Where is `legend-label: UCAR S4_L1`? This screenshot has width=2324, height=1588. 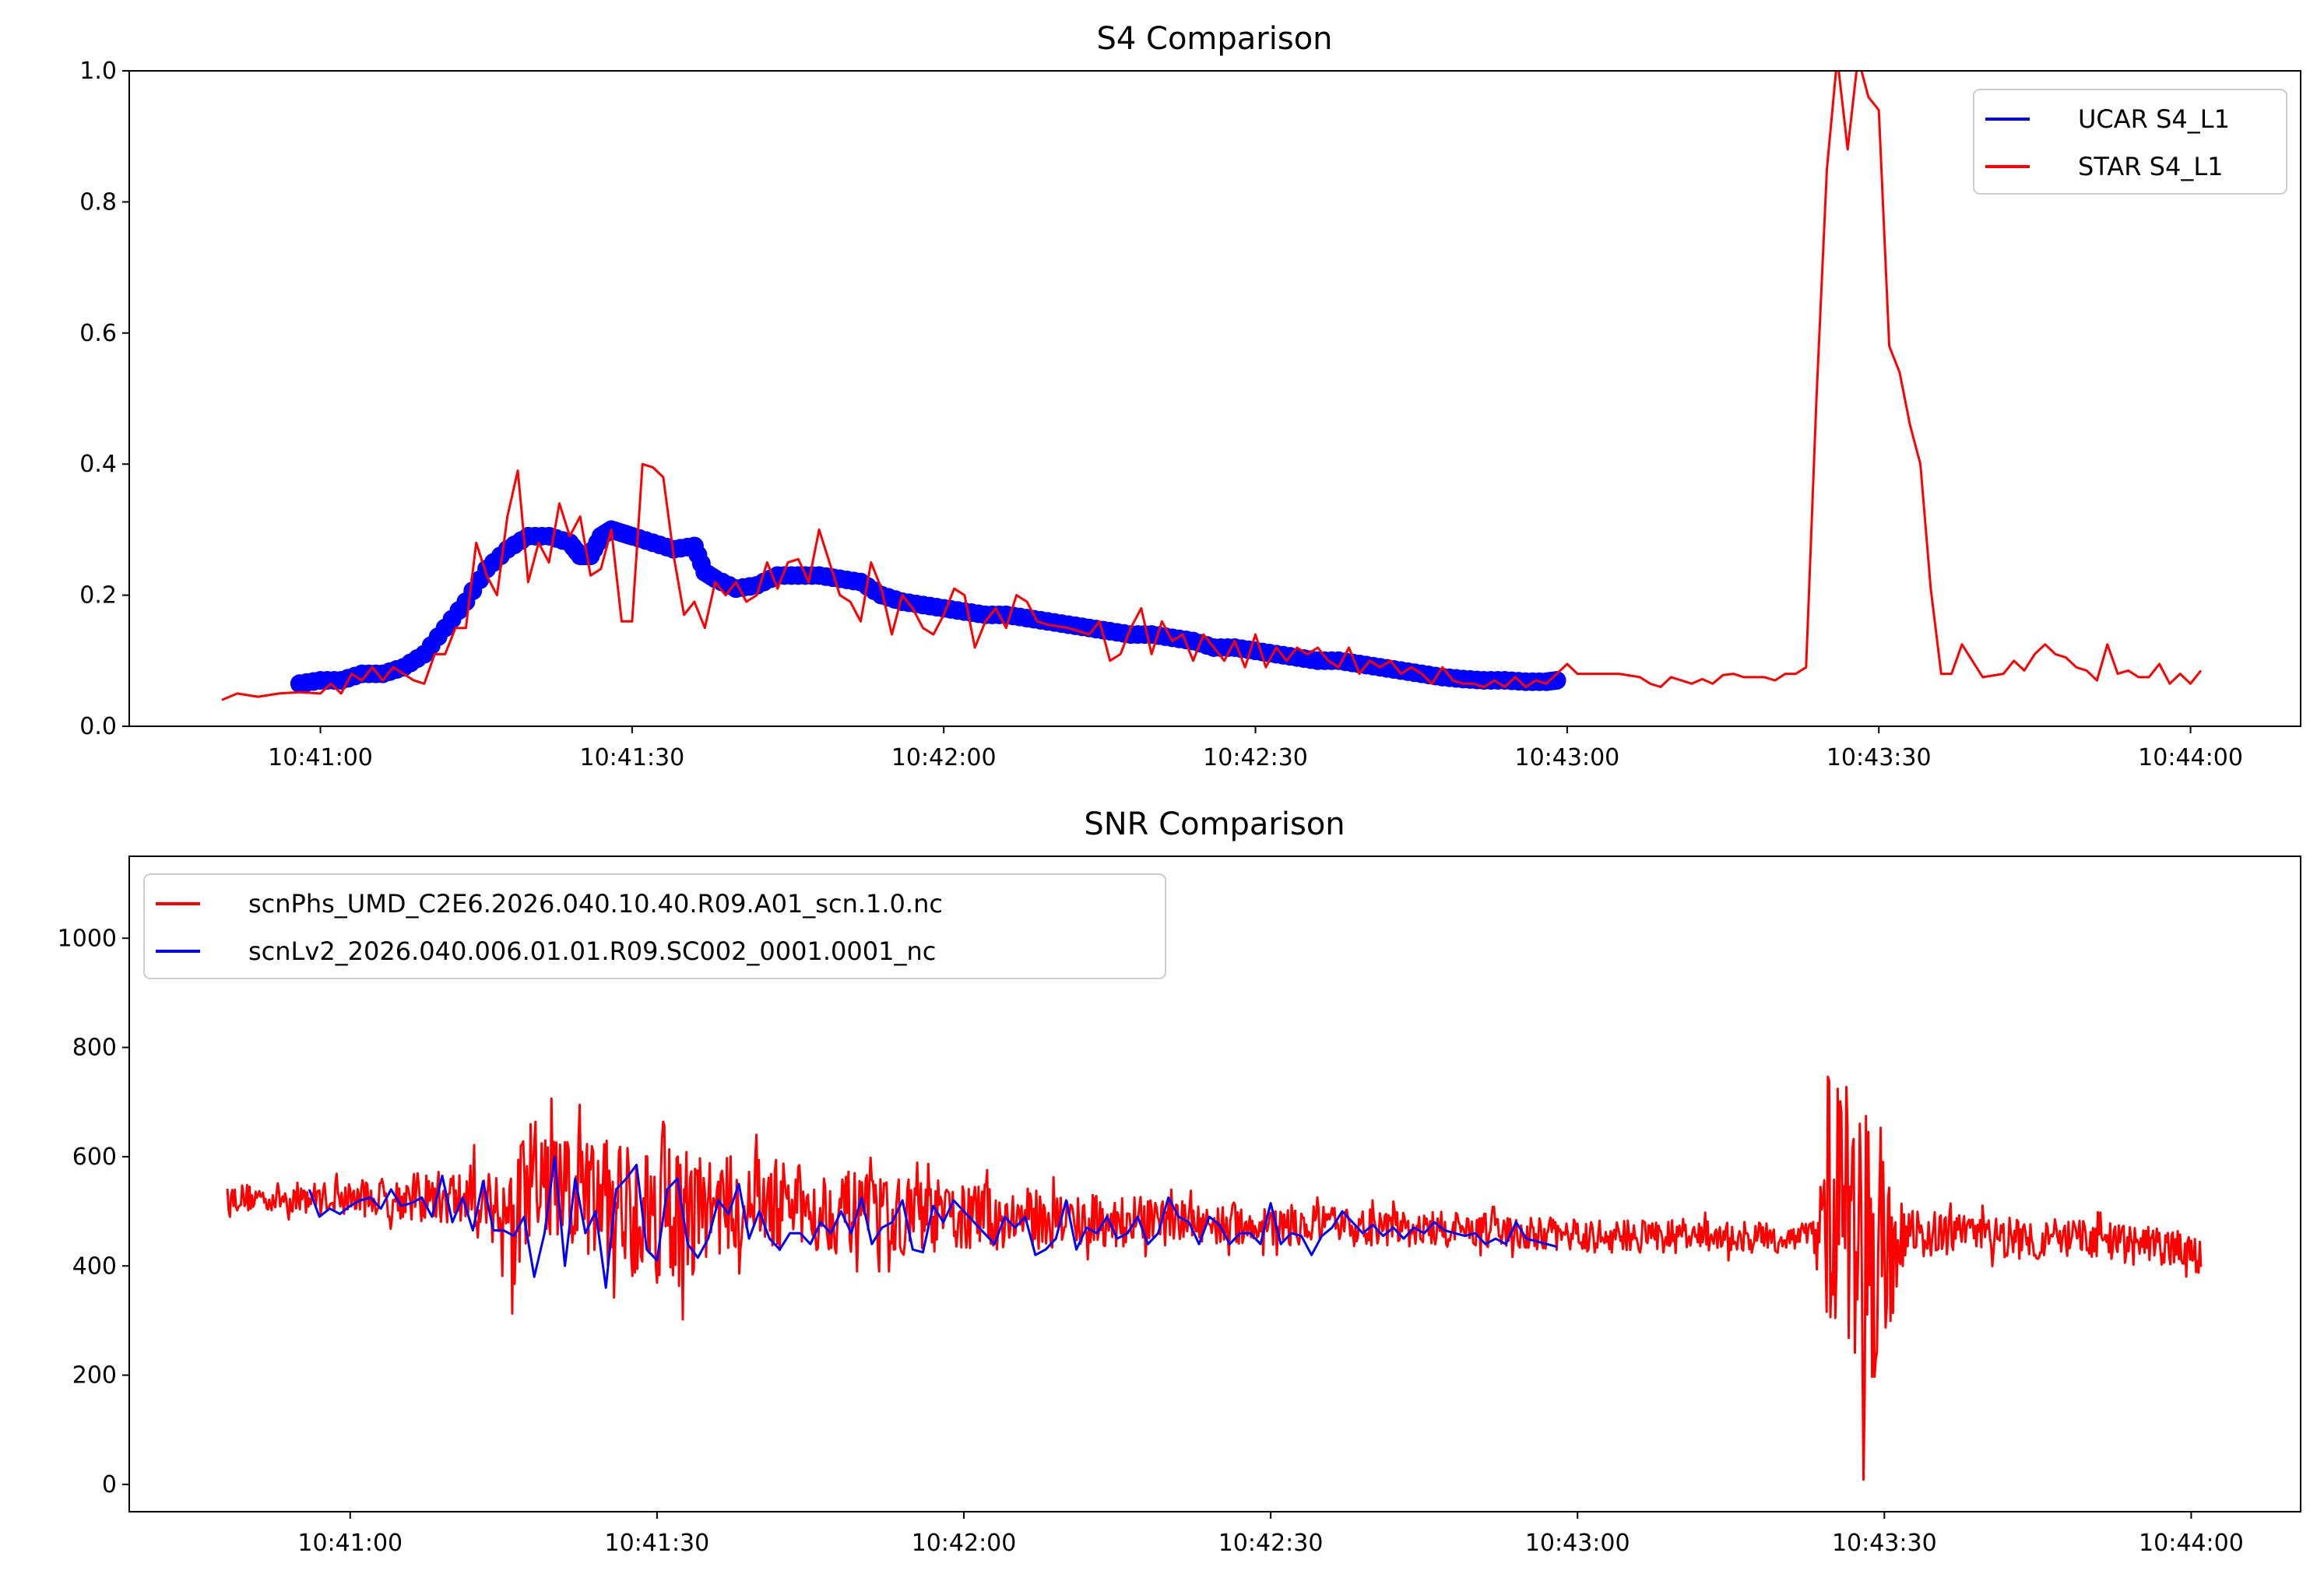
legend-label: UCAR S4_L1 is located at coordinates (2154, 119).